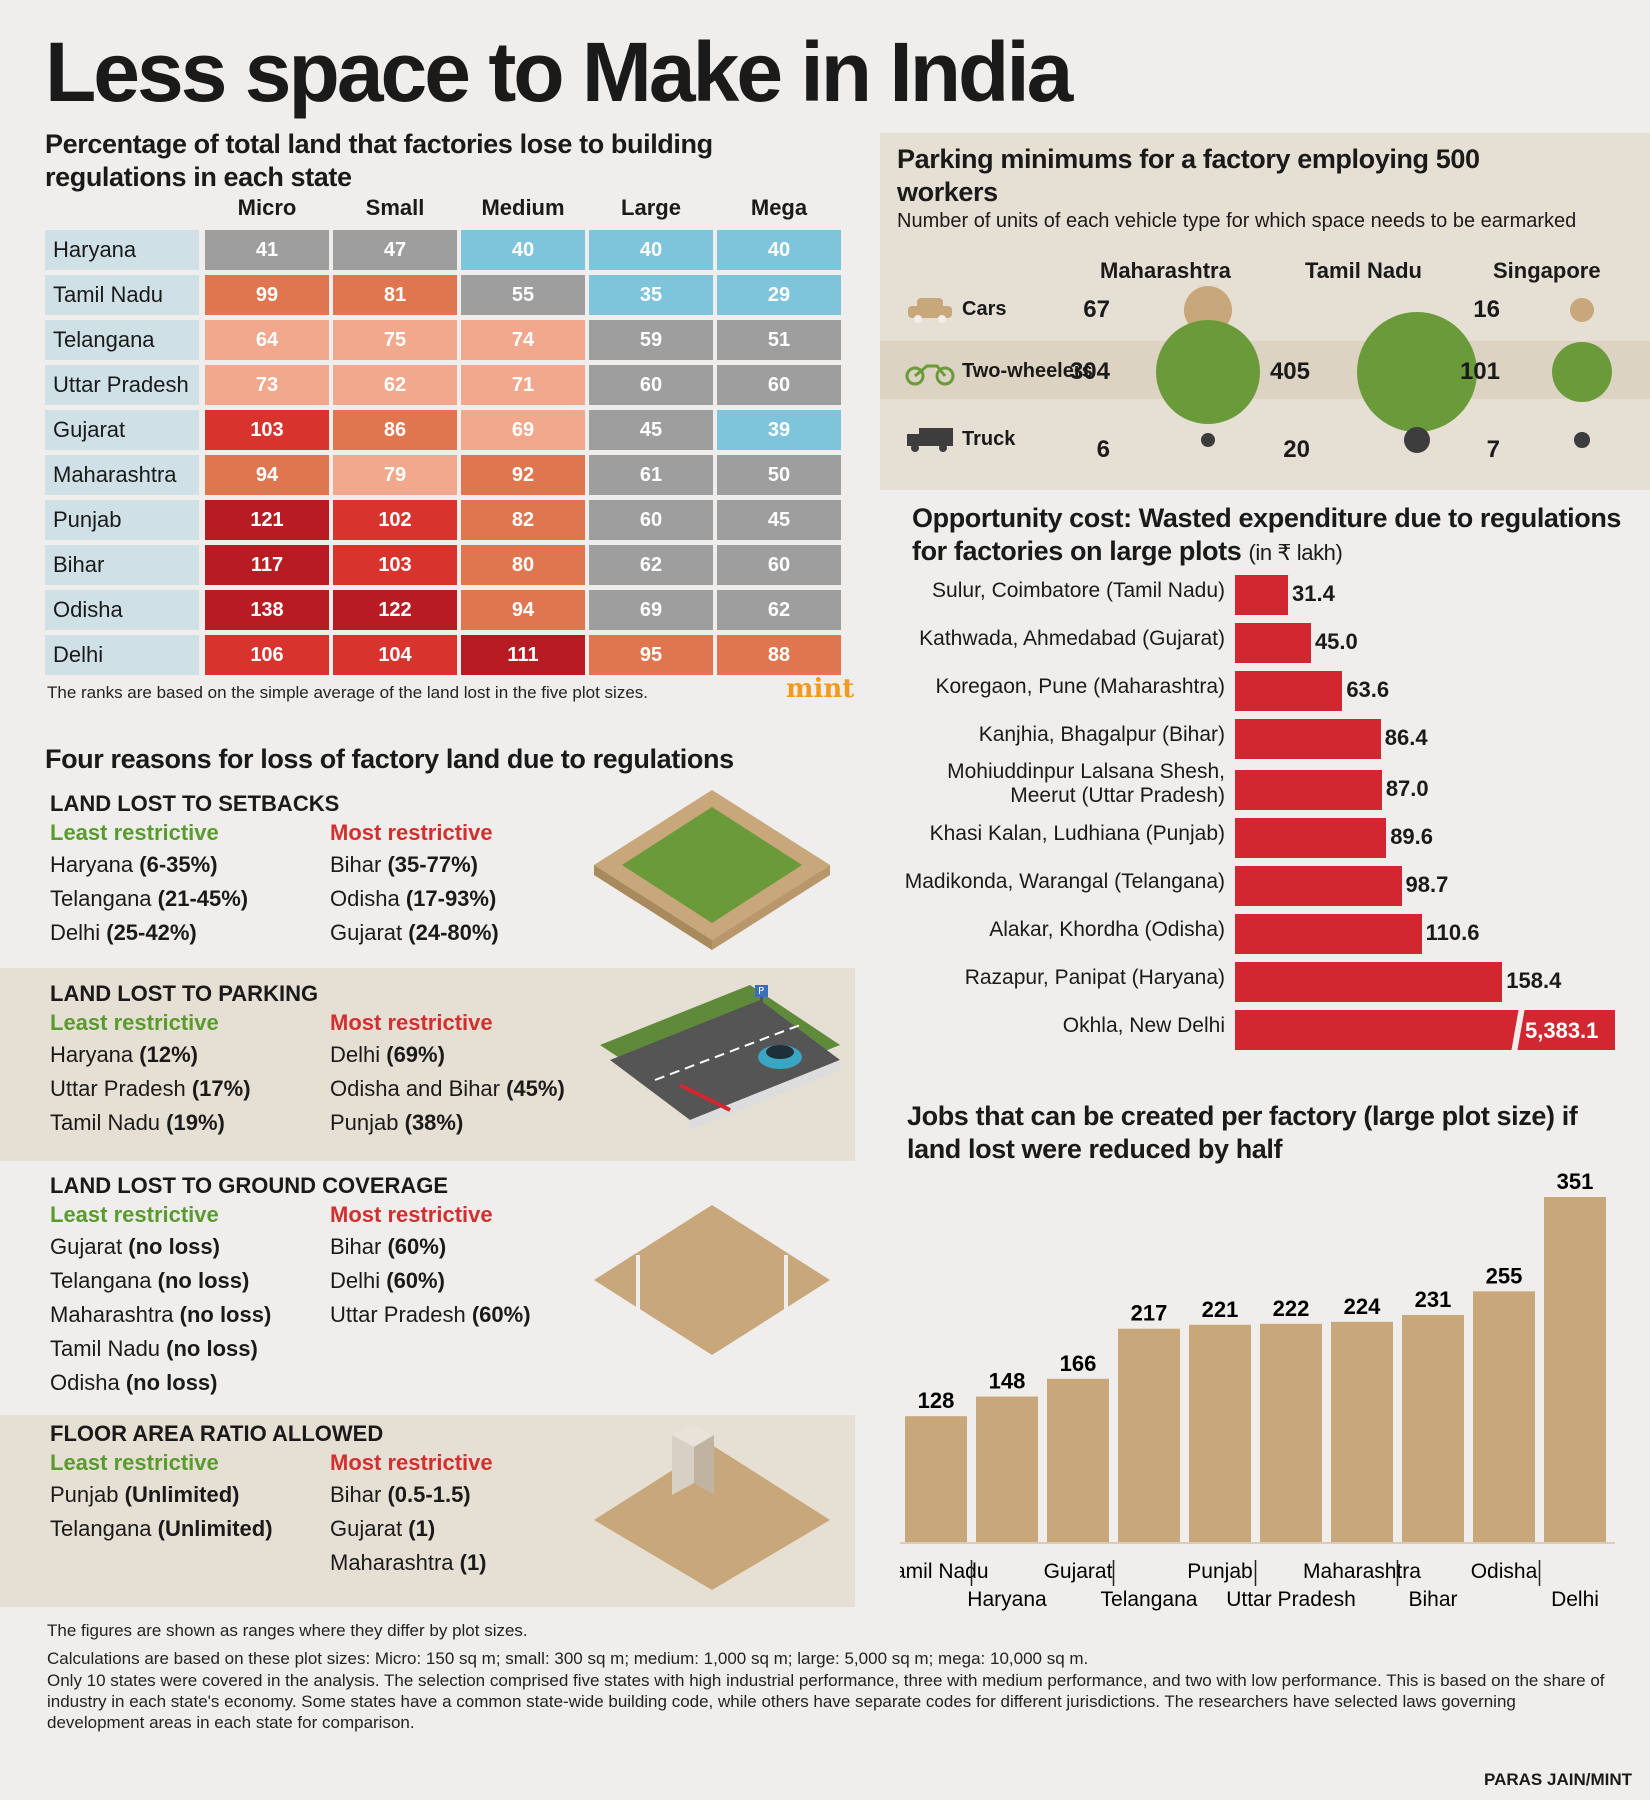 The image size is (1650, 1800). I want to click on opportunity-value: 98.7, so click(1427, 884).